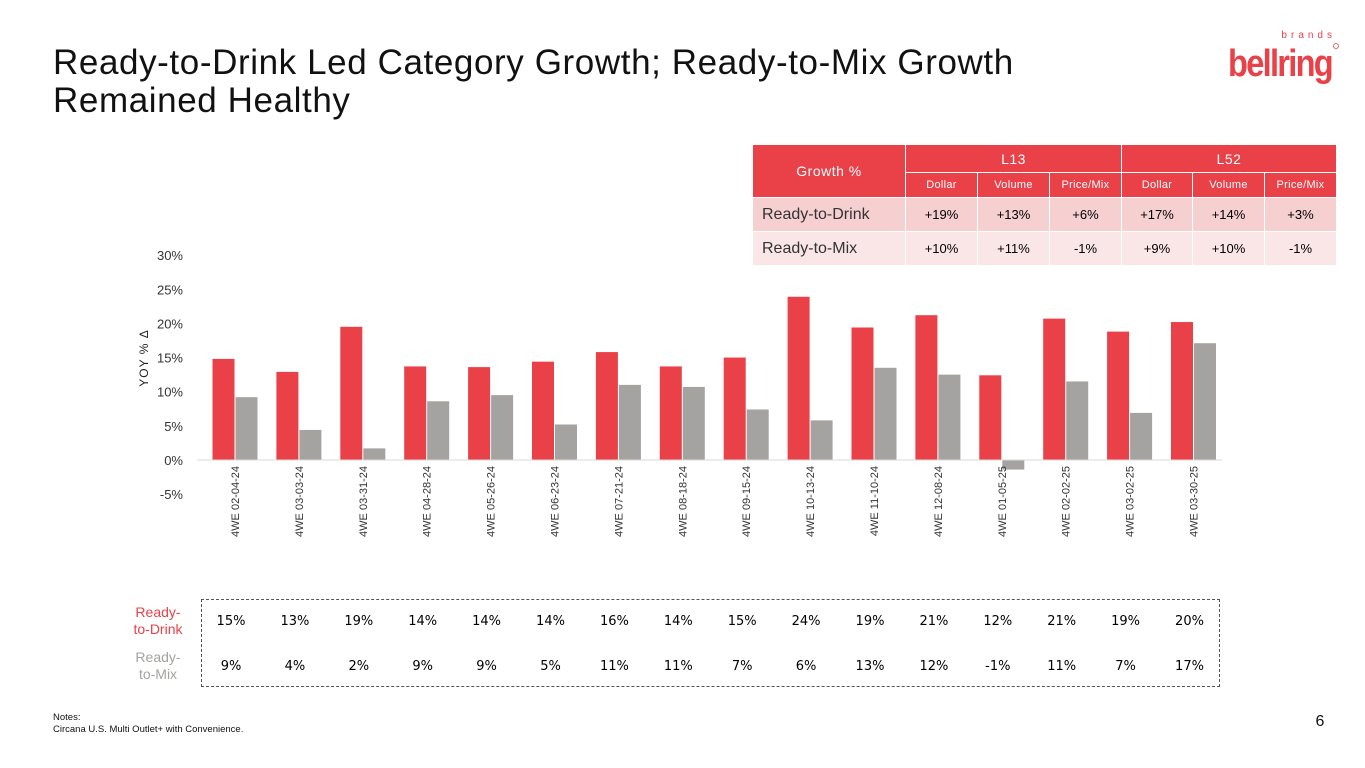 The image size is (1365, 768). I want to click on subheader-cell: Volume, so click(1228, 185).